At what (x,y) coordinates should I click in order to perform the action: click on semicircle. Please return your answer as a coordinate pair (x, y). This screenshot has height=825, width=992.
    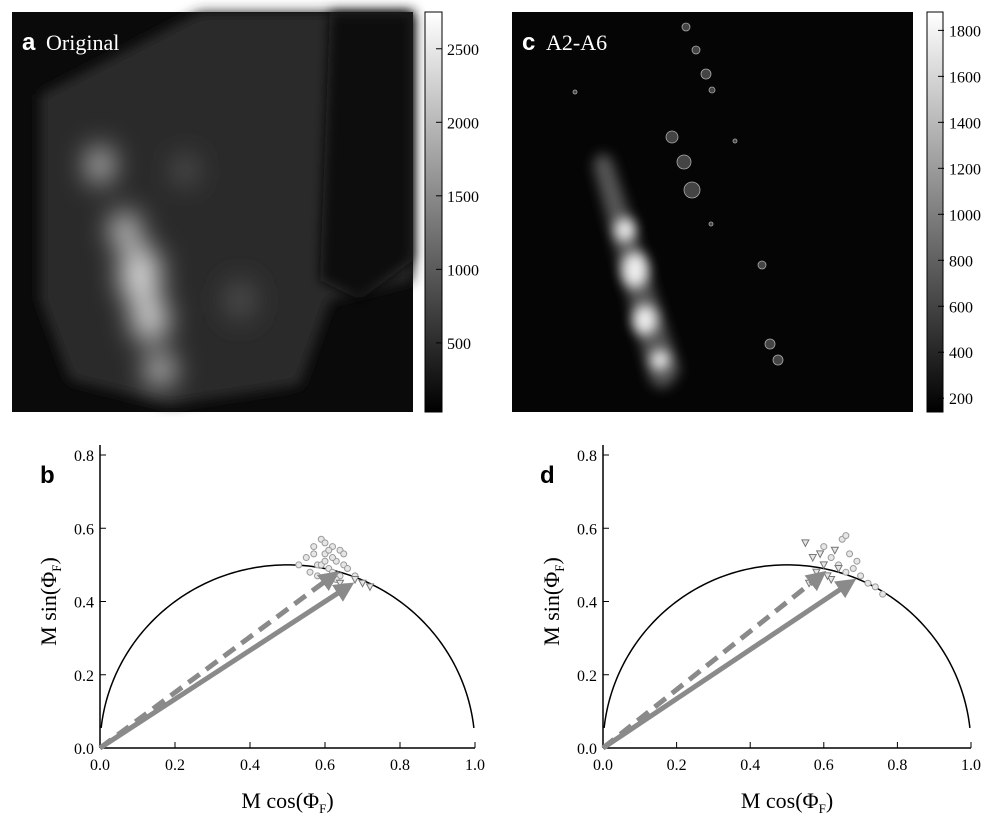
    Looking at the image, I should click on (787, 646).